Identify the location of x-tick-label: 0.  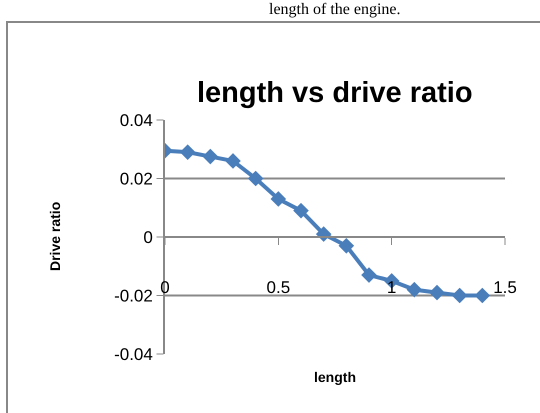
(165, 288).